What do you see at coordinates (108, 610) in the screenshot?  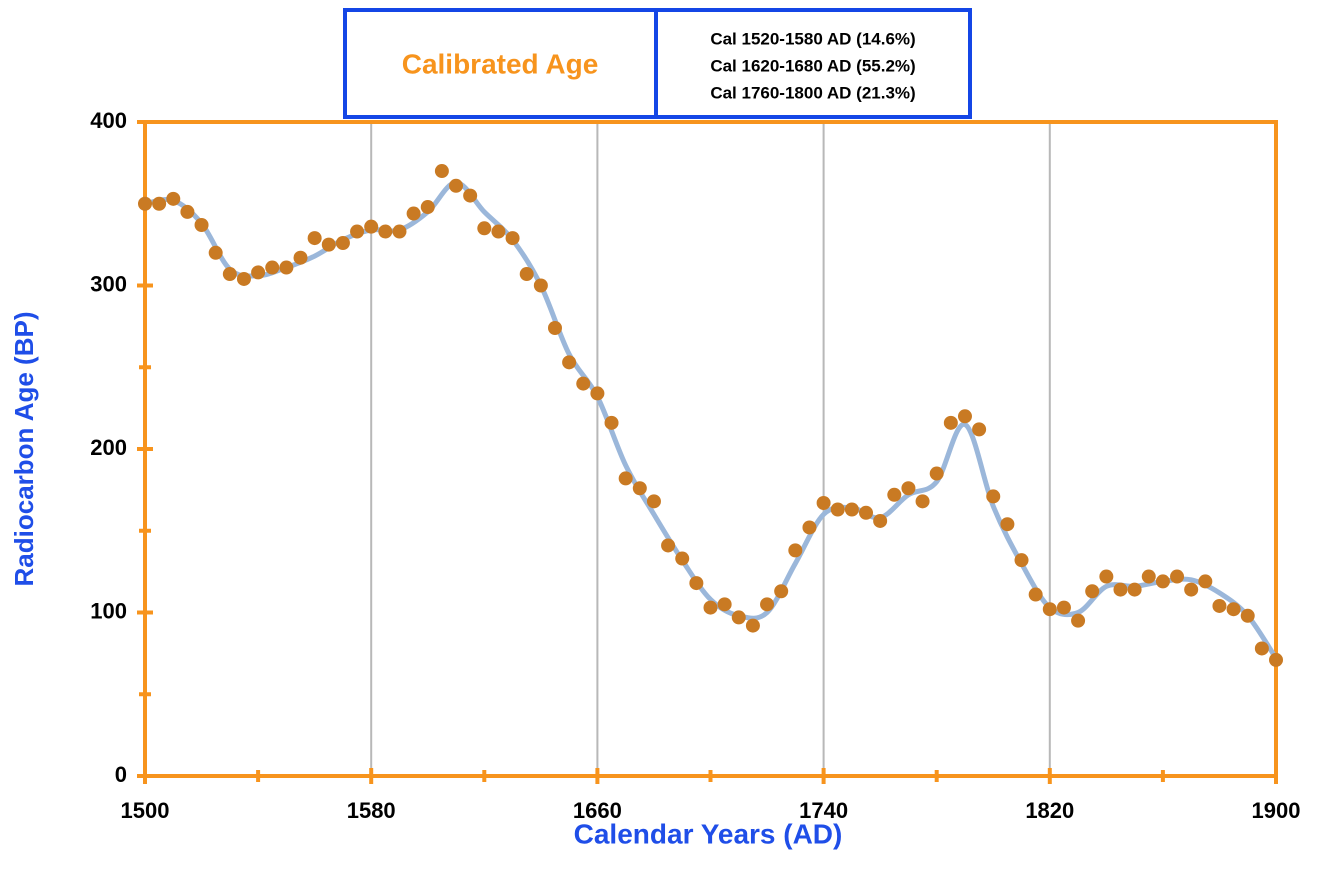 I see `y-tick-label: 100` at bounding box center [108, 610].